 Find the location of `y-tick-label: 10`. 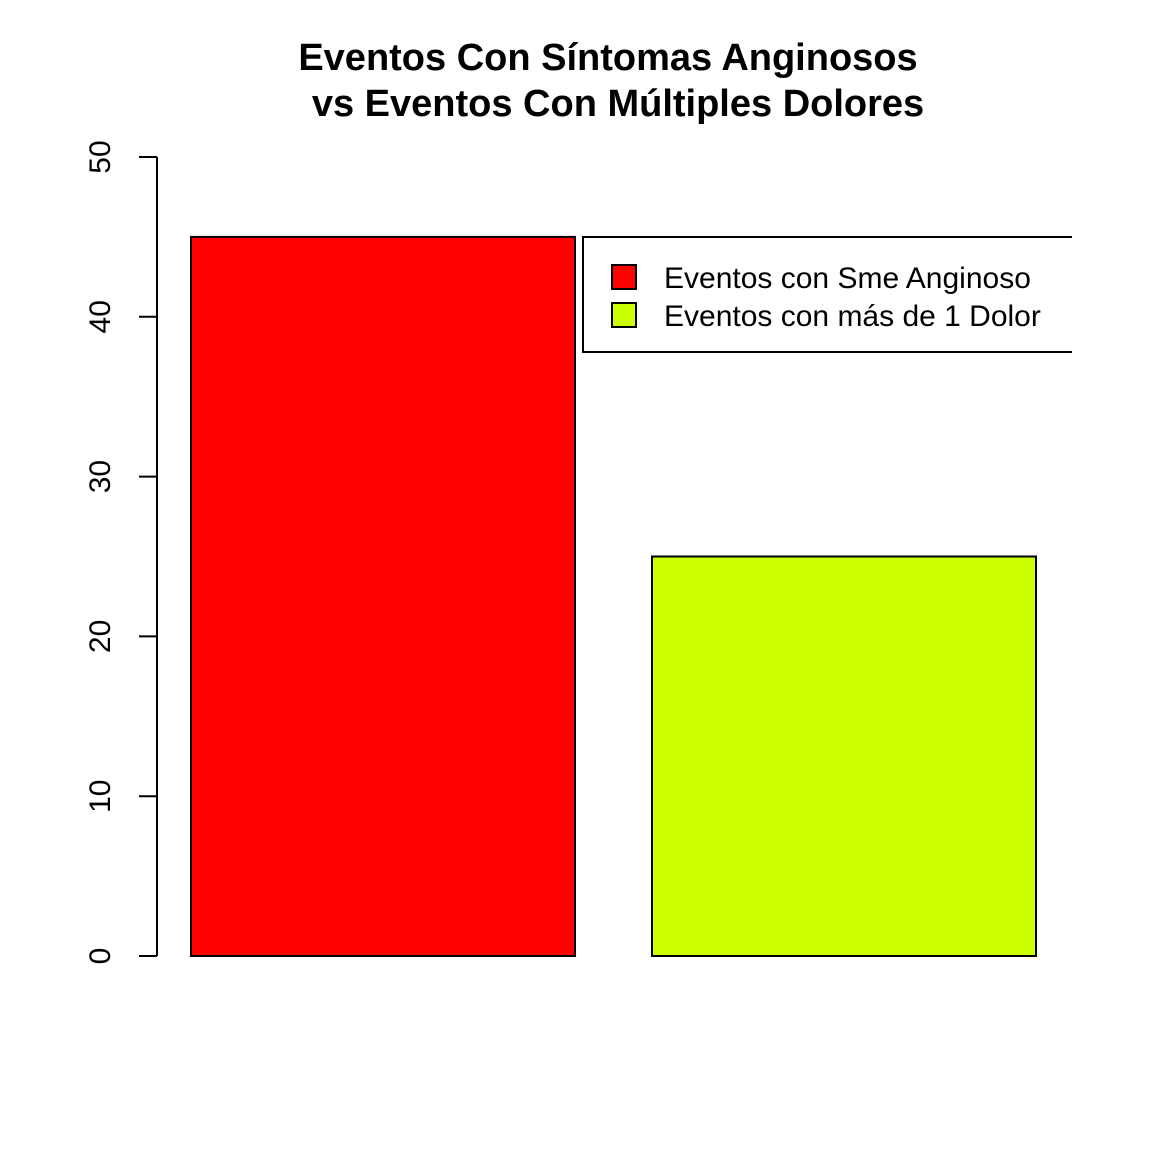

y-tick-label: 10 is located at coordinates (100, 796).